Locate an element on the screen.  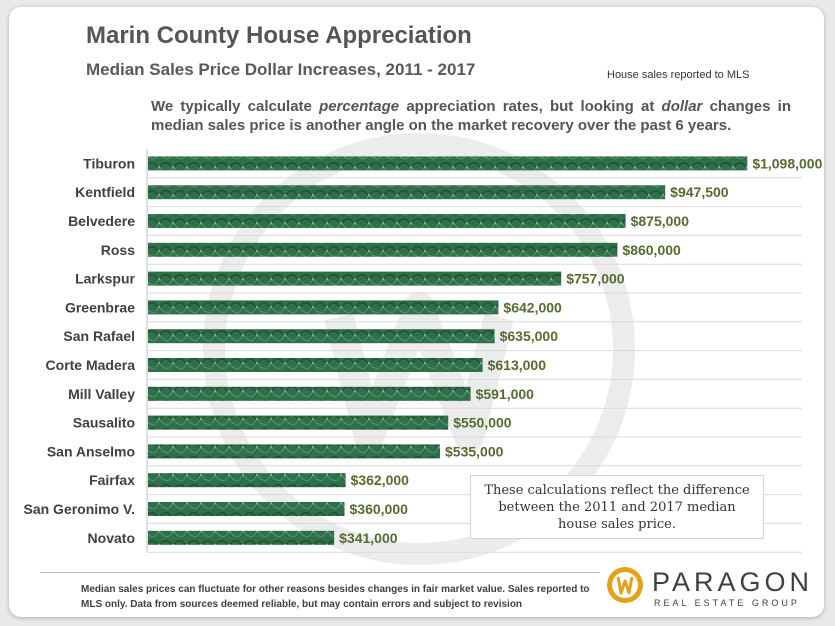
data-label: $341,000 is located at coordinates (368, 538).